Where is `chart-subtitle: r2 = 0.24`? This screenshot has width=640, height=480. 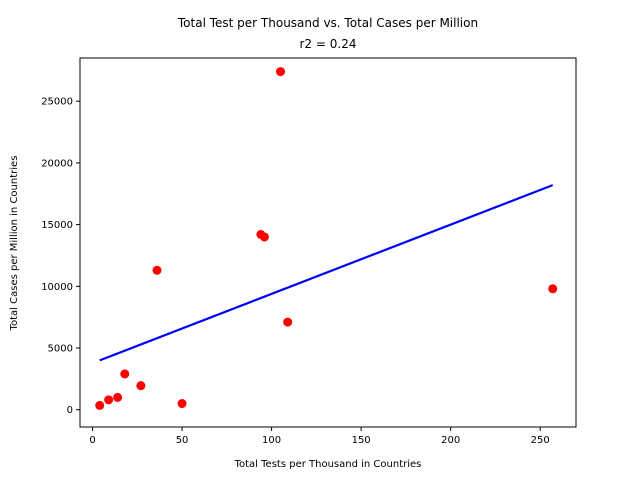
chart-subtitle: r2 = 0.24 is located at coordinates (328, 44).